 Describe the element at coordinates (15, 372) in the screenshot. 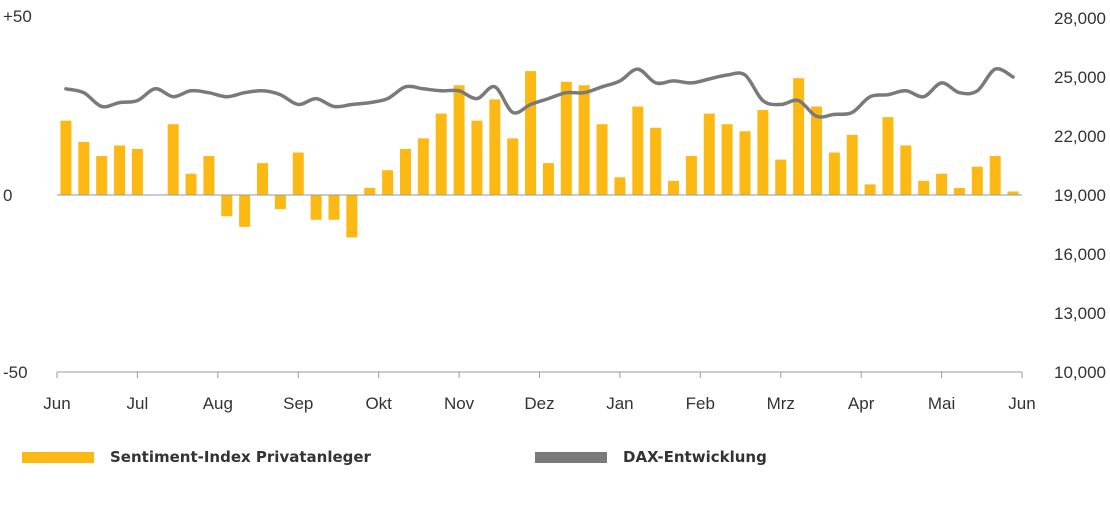

I see `left-tick-label: -50` at that location.